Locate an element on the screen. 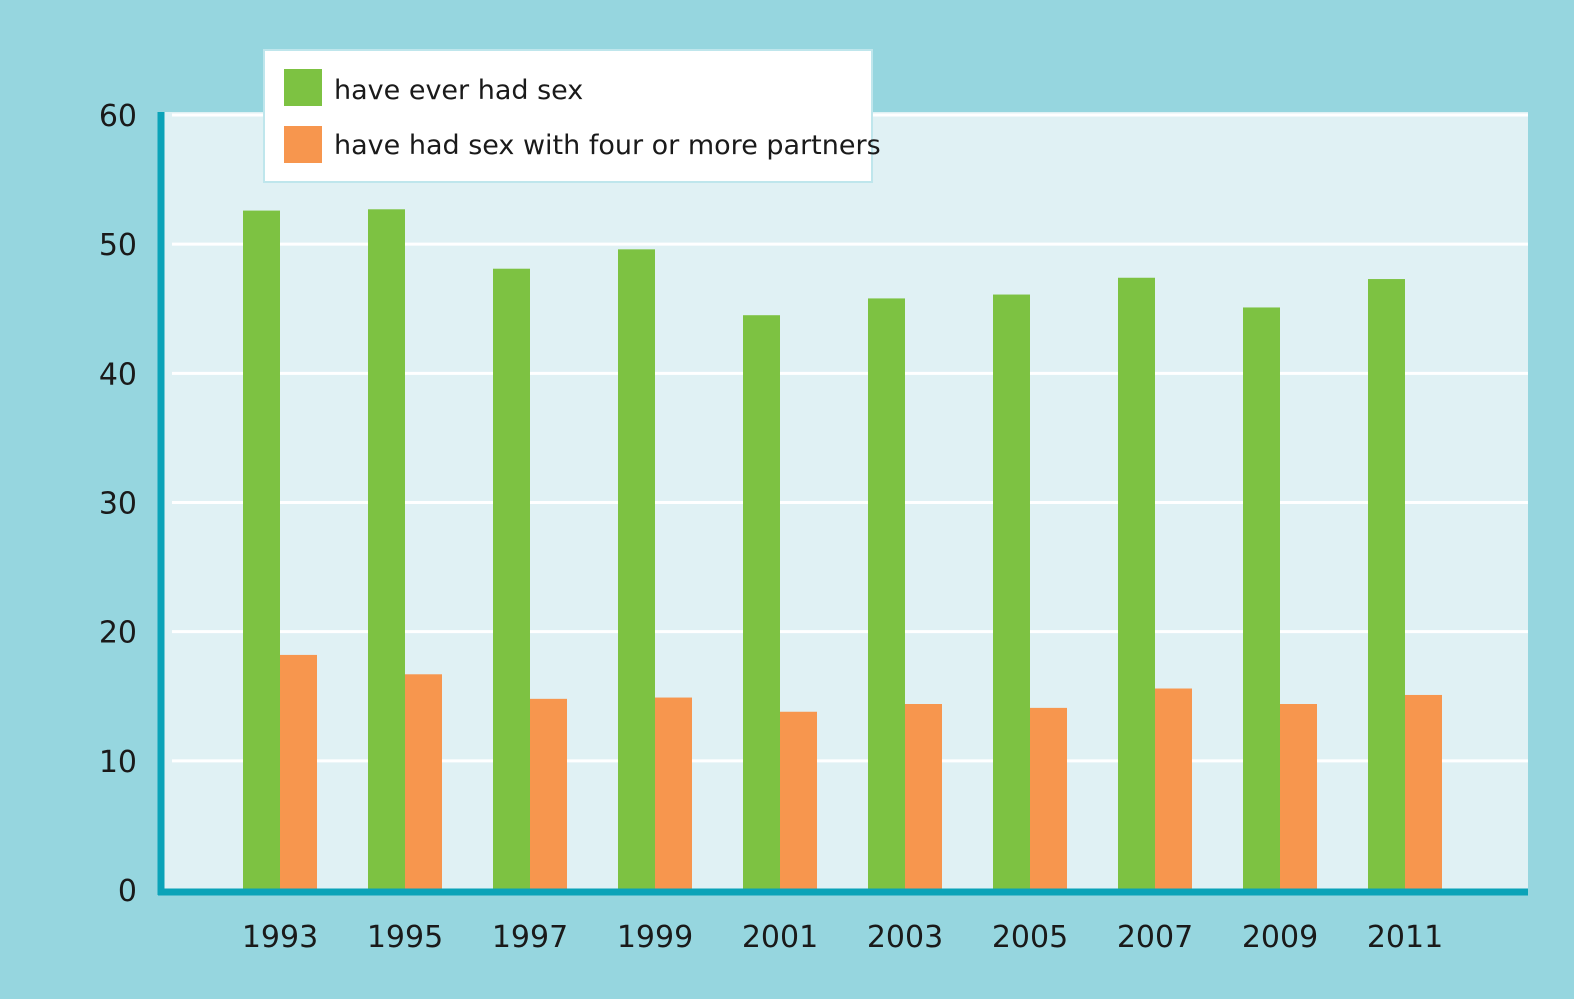  y-tick-label: 50 is located at coordinates (118, 245).